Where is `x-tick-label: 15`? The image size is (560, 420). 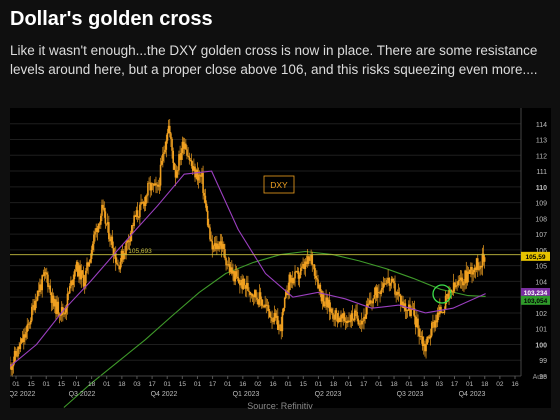 x-tick-label: 15 is located at coordinates (32, 384).